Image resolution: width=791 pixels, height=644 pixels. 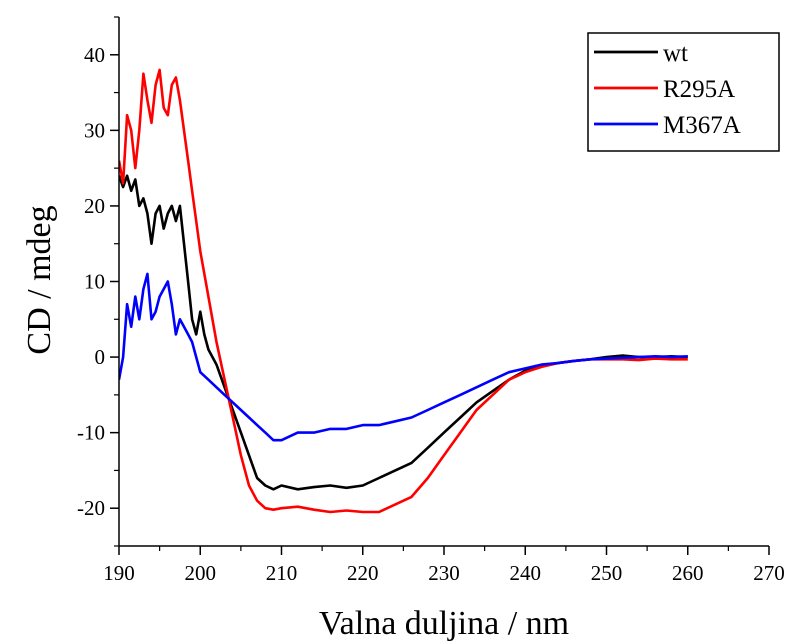 I want to click on x-tick-label-230: 230, so click(x=444, y=573).